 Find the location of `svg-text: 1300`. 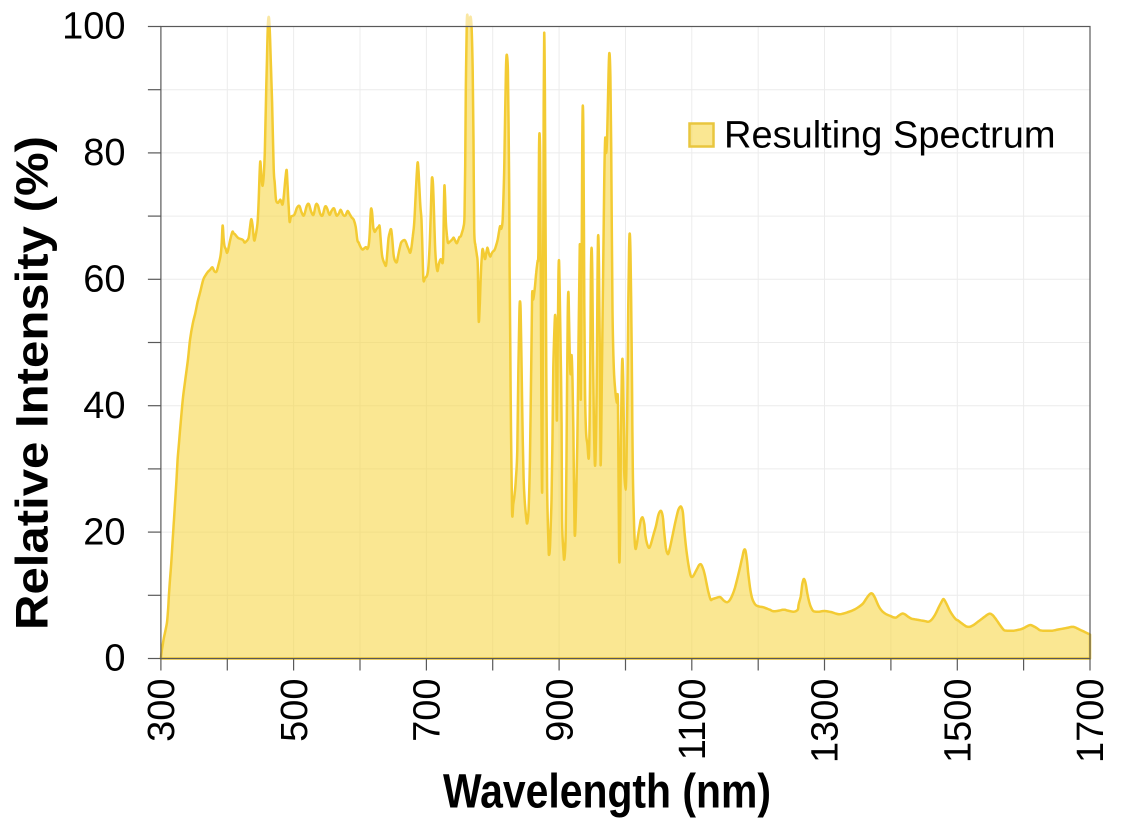

svg-text: 1300 is located at coordinates (826, 721).